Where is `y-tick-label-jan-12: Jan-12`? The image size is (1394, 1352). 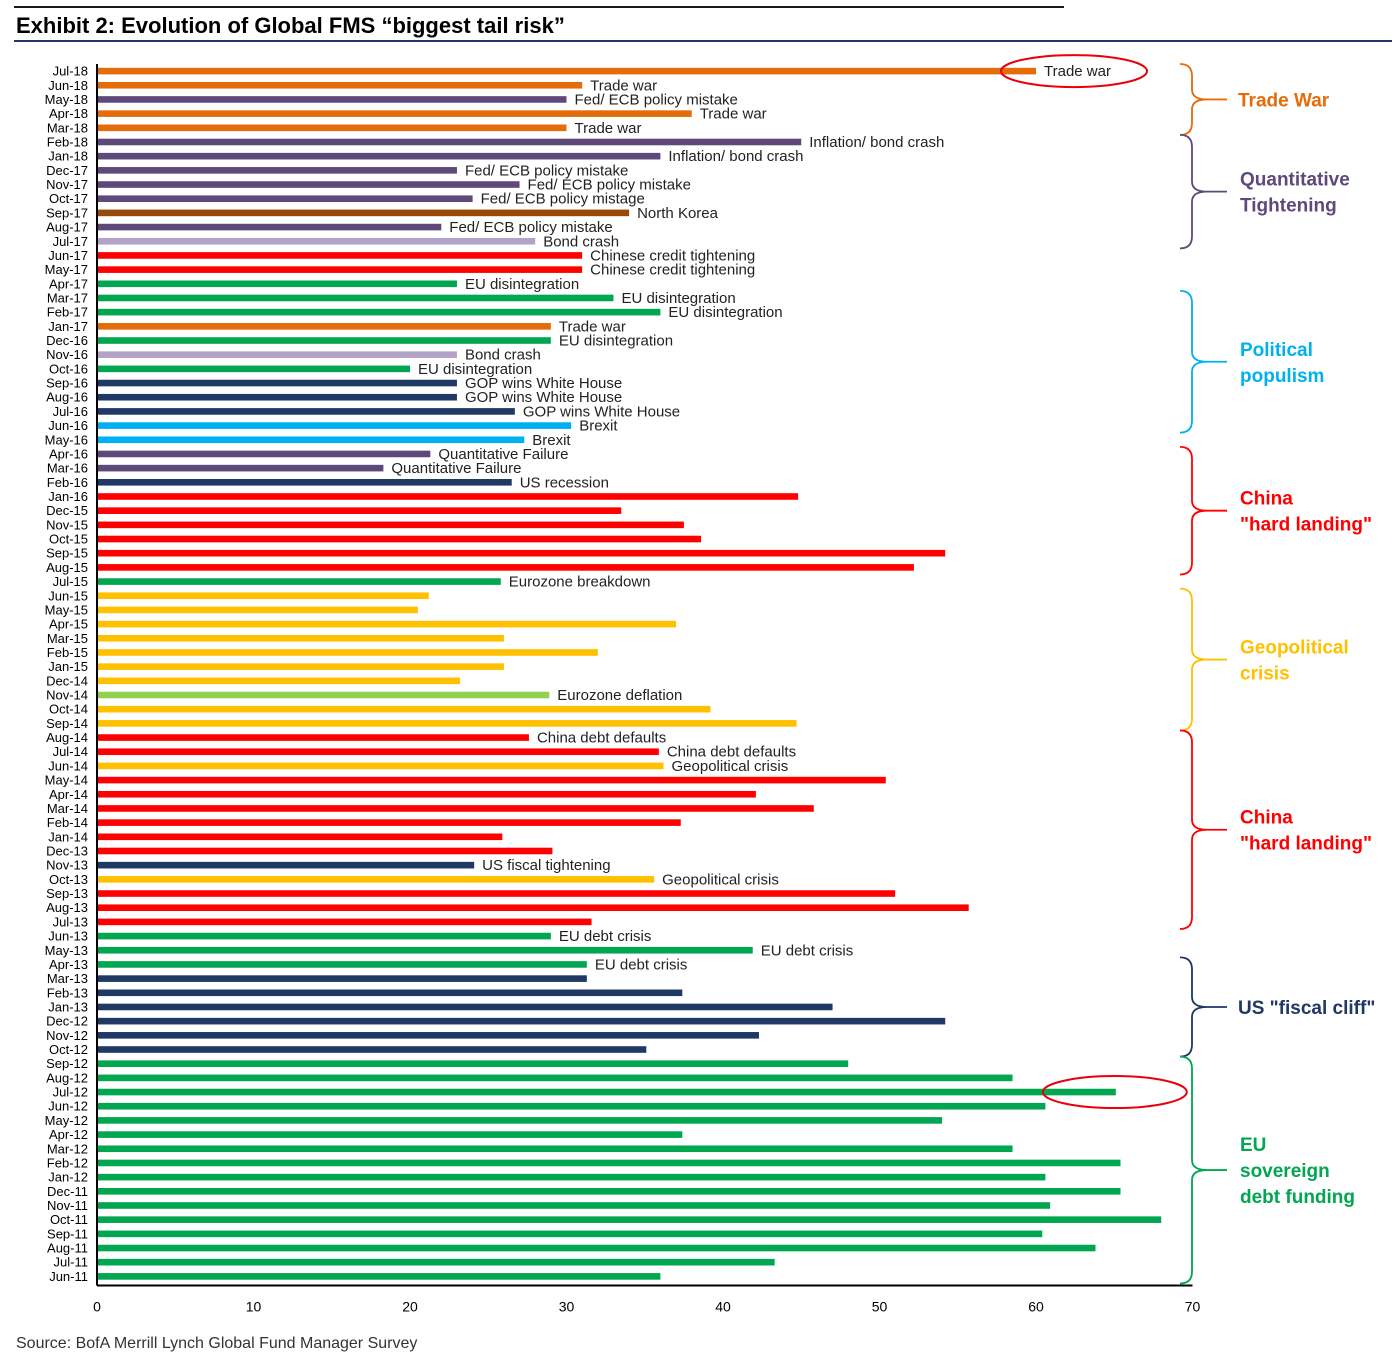 y-tick-label-jan-12: Jan-12 is located at coordinates (68, 1177).